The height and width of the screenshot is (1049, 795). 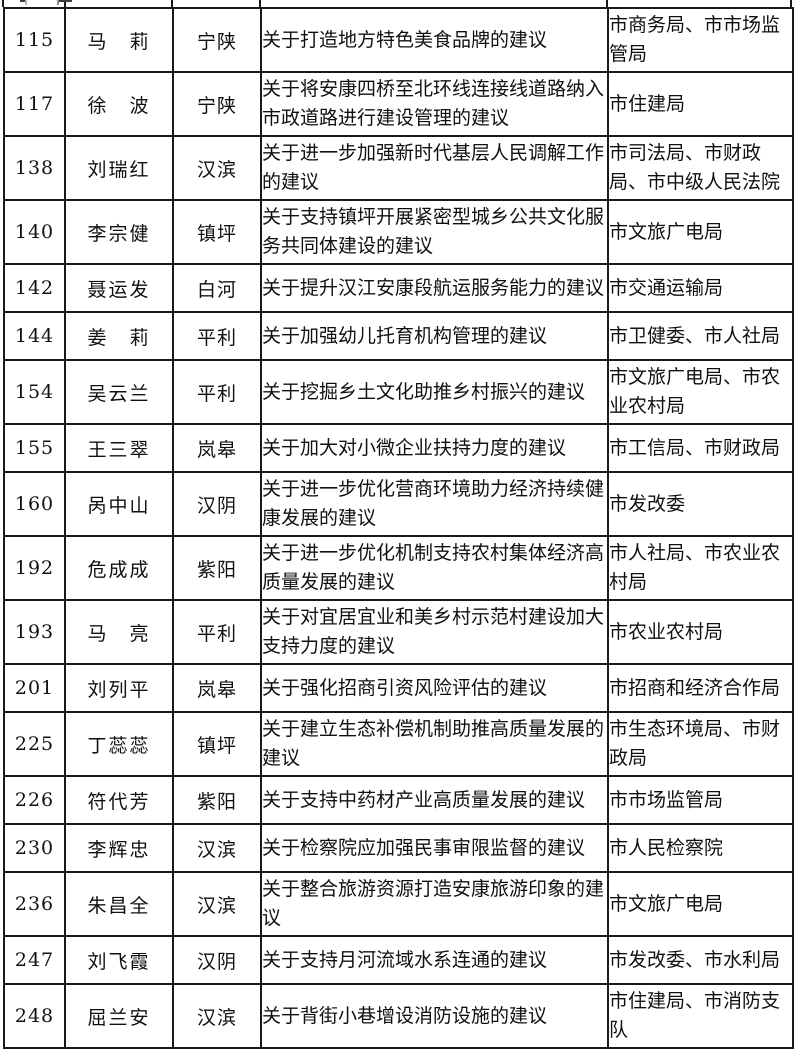 I want to click on cell-seq-number: 117, so click(x=34, y=104).